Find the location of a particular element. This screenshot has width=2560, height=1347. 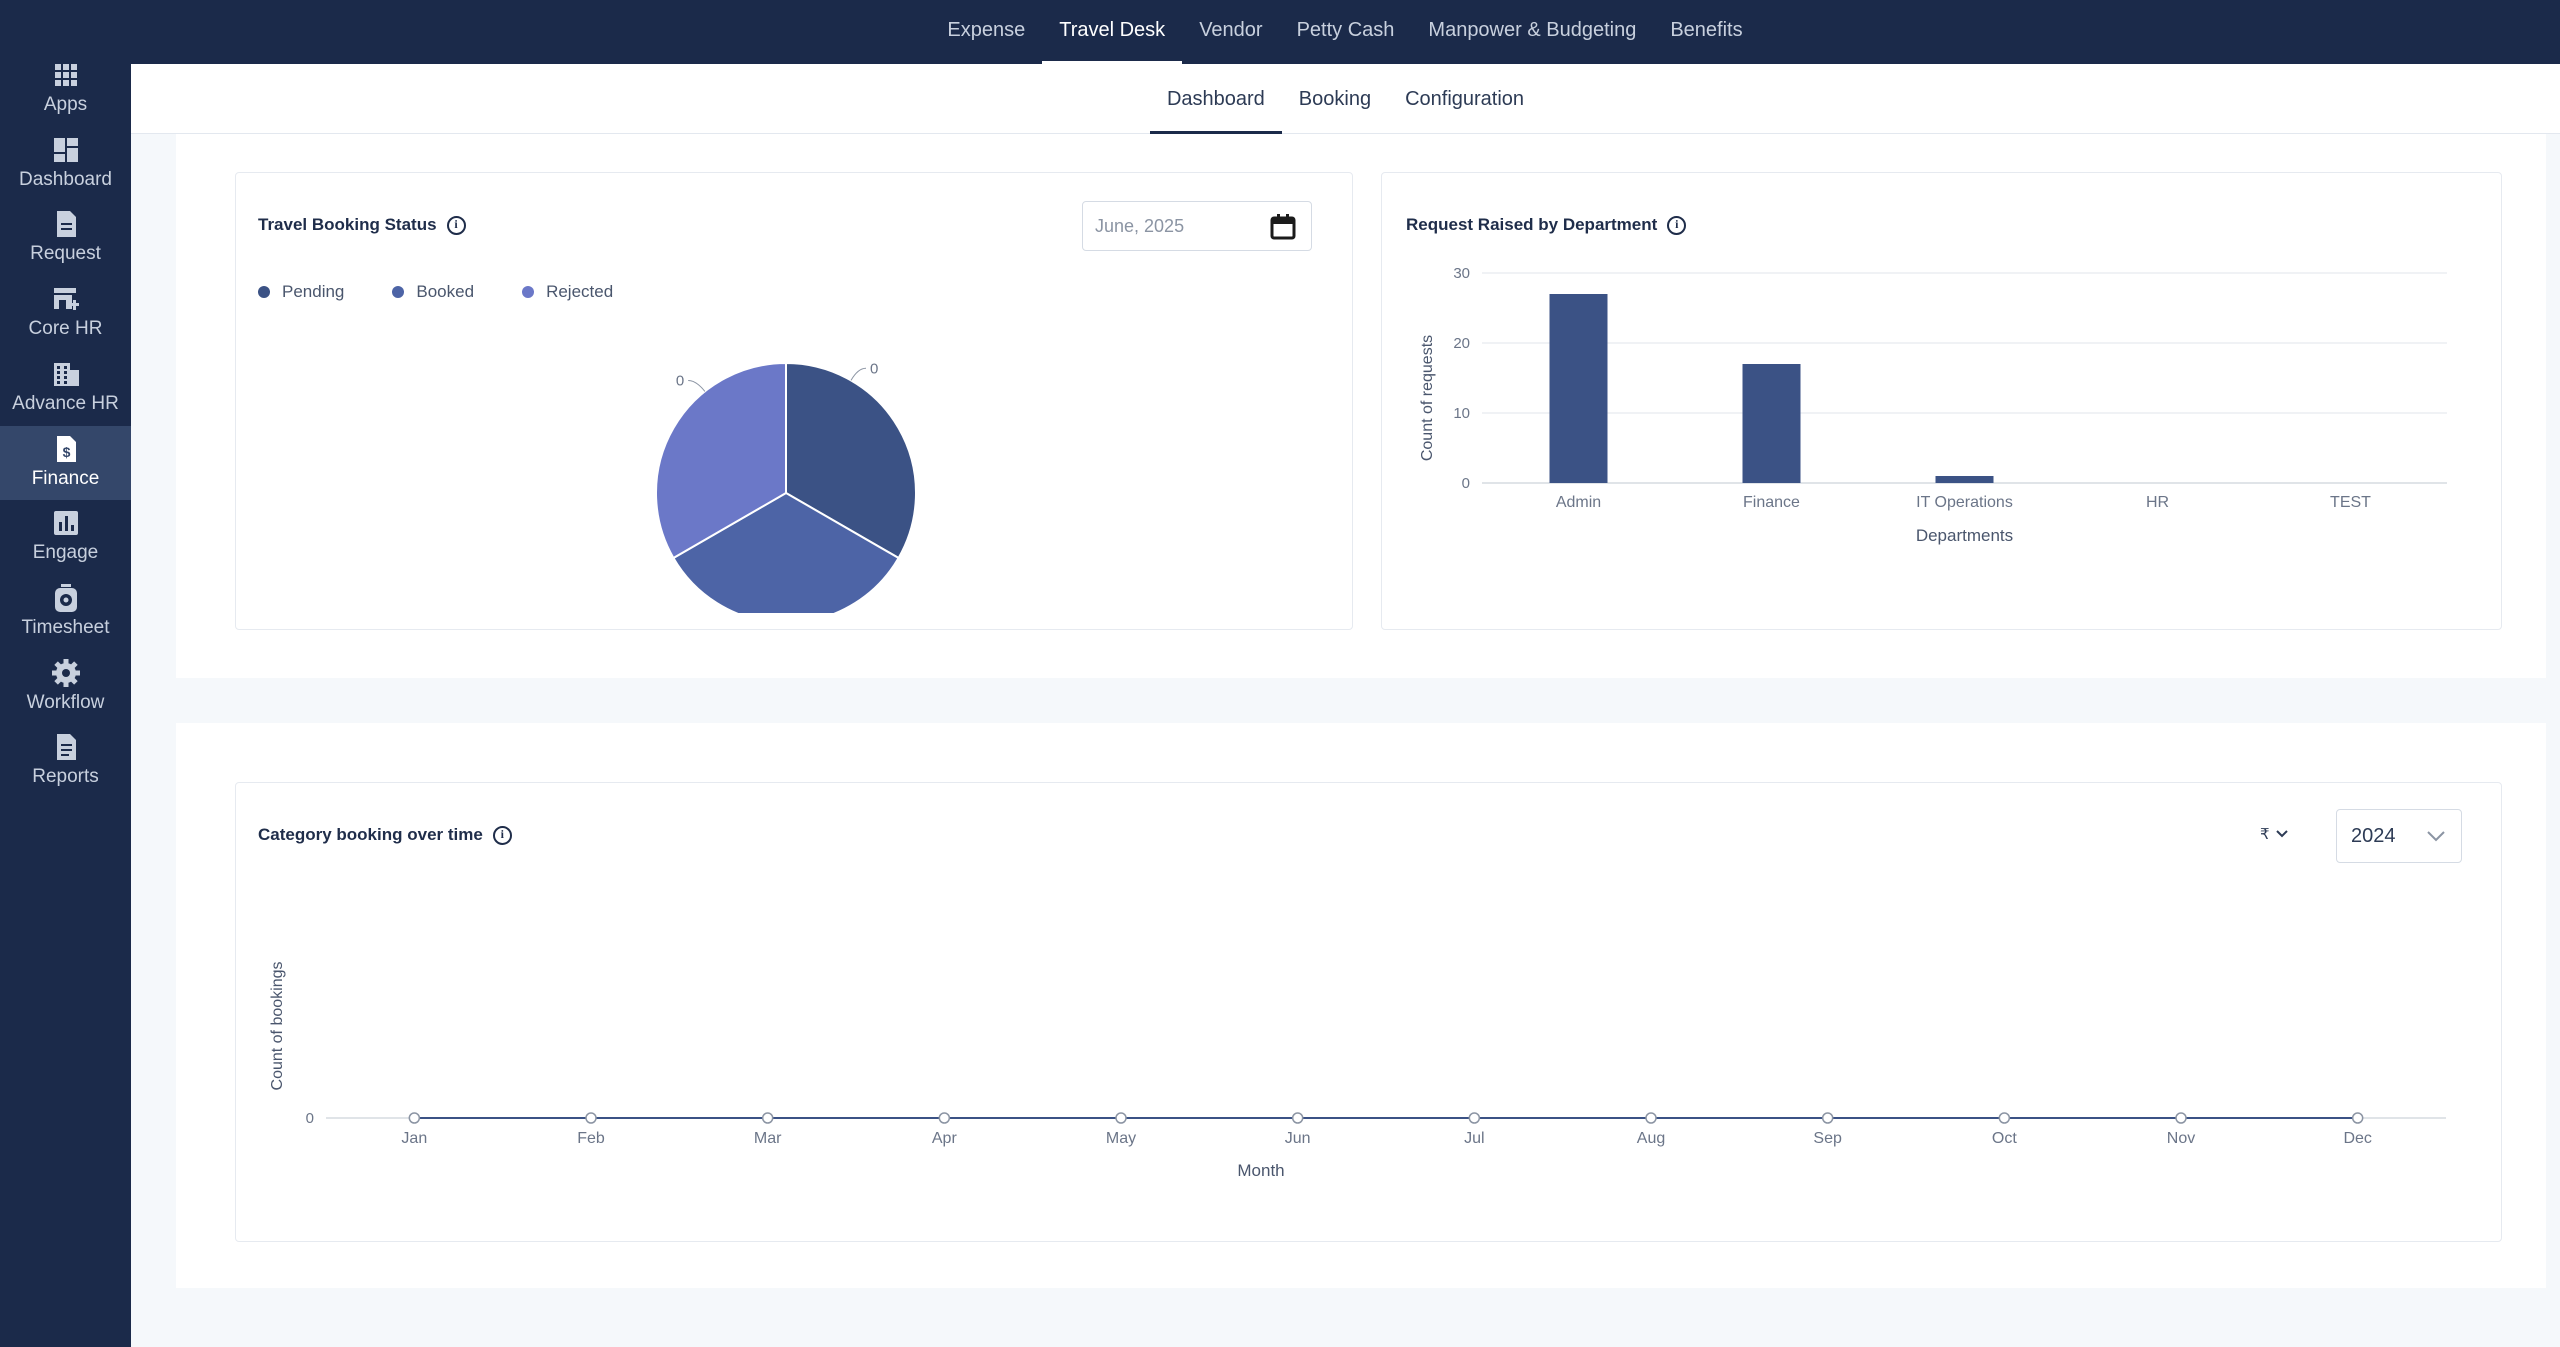

x-tick-label: Oct is located at coordinates (2004, 1138).